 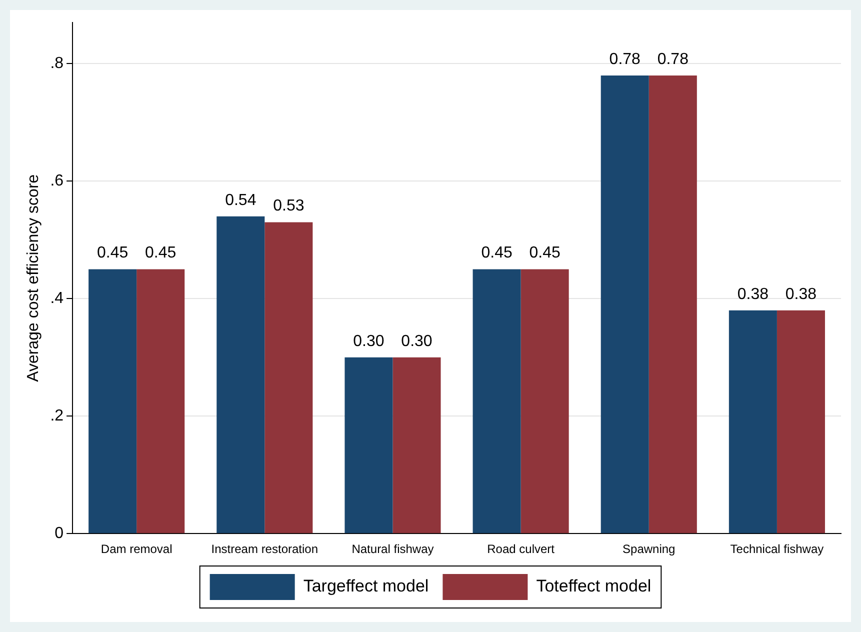 What do you see at coordinates (288, 206) in the screenshot?
I see `data-label: 0.53` at bounding box center [288, 206].